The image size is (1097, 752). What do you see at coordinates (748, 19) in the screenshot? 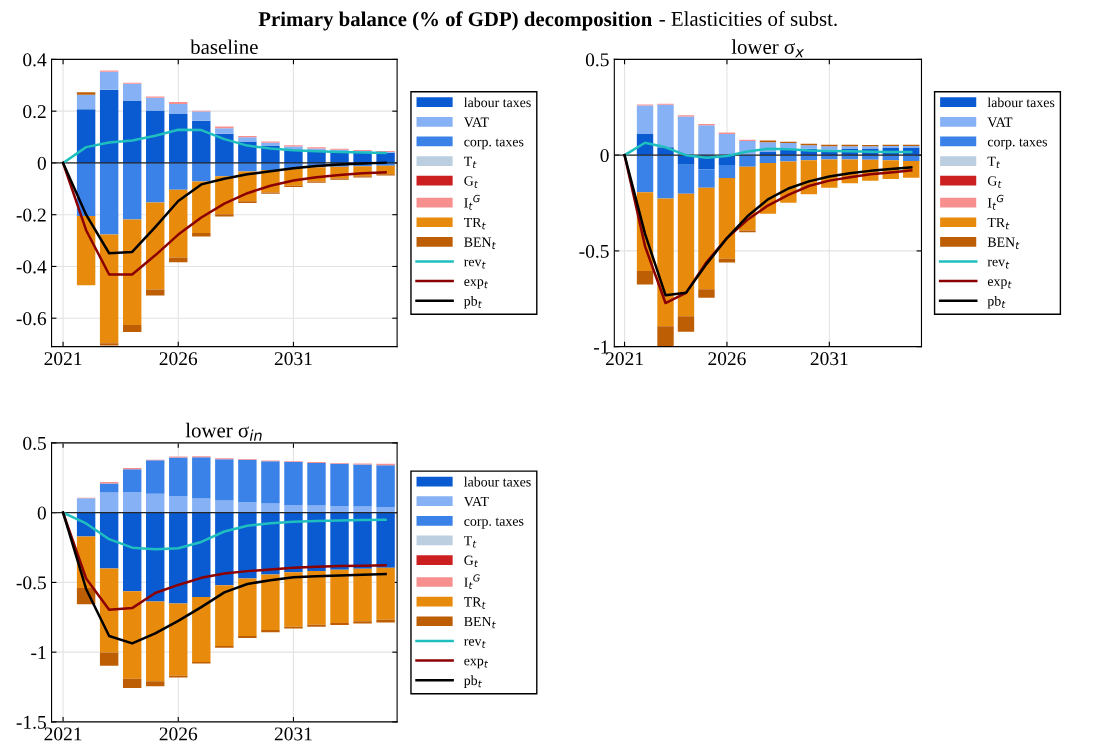
I see `text: - Elasticities of subst.` at bounding box center [748, 19].